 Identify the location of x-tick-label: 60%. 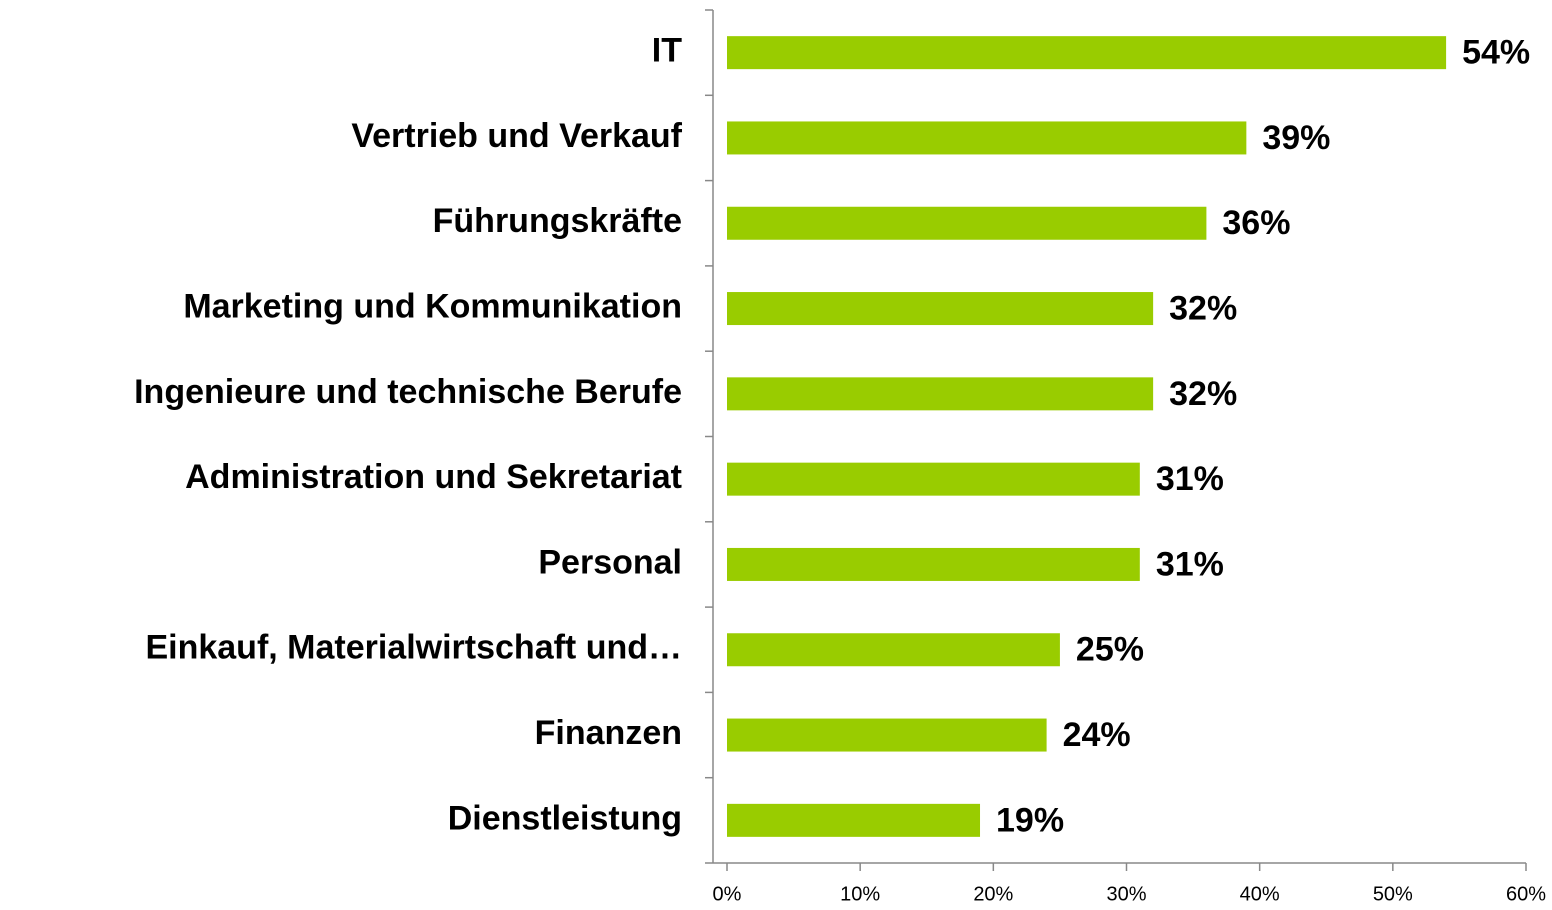
(1526, 894).